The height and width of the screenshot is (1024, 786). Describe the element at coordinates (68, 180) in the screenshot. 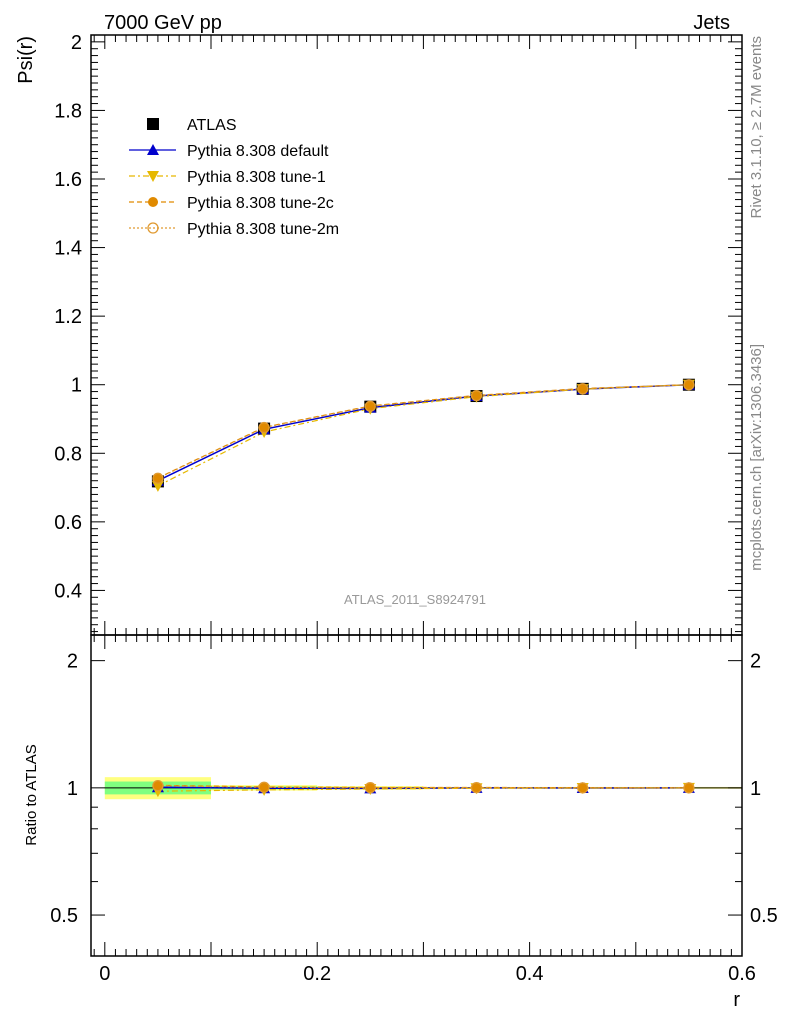

I see `y-tick-label: 1.6` at that location.